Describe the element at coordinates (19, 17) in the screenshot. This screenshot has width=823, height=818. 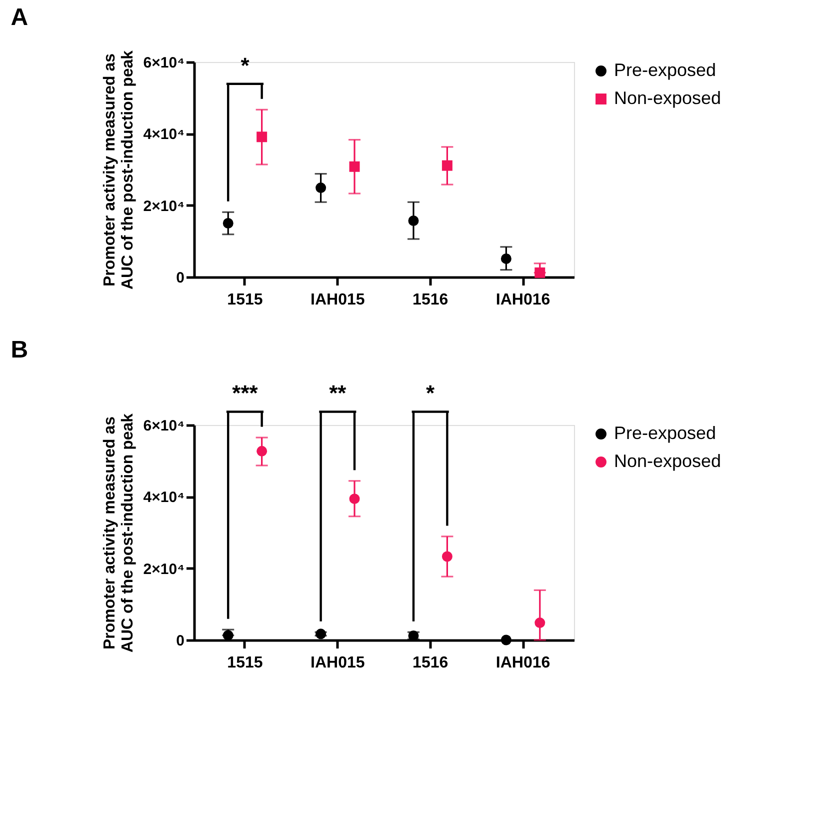
I see `chart-title: A` at that location.